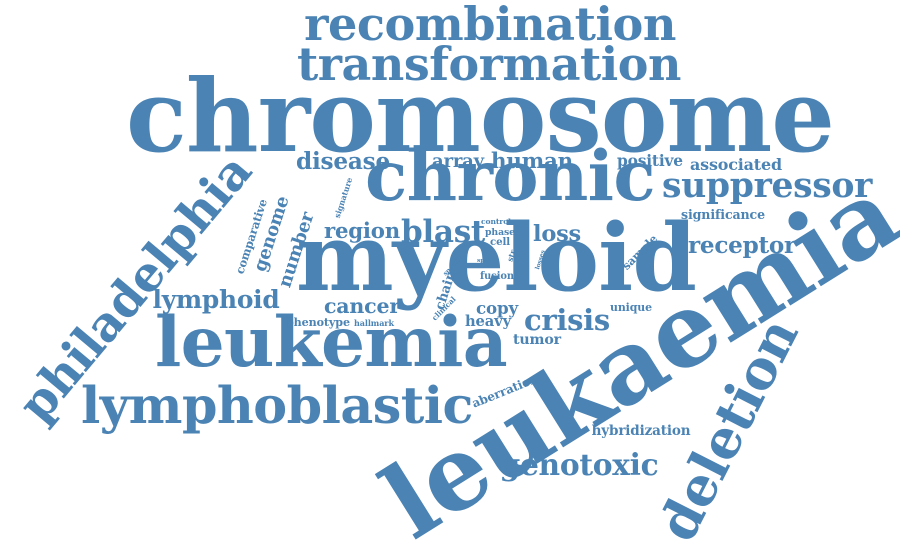  I want to click on word-crisis: crisis, so click(567, 319).